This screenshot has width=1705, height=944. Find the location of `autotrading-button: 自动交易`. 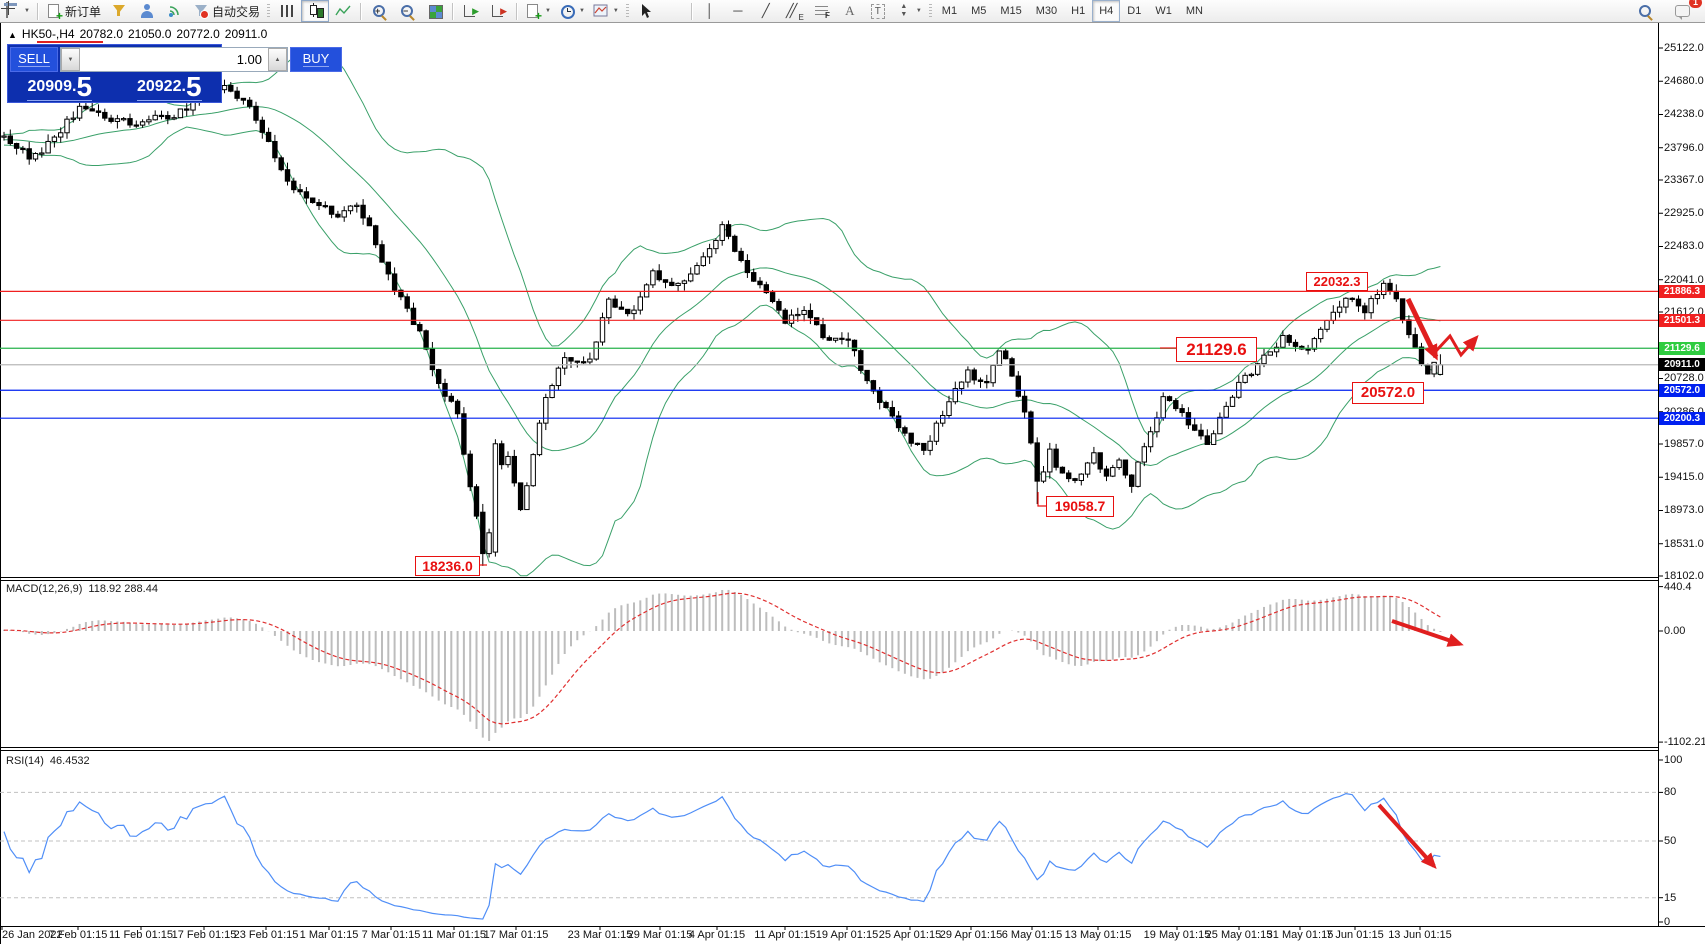

autotrading-button: 自动交易 is located at coordinates (226, 11).